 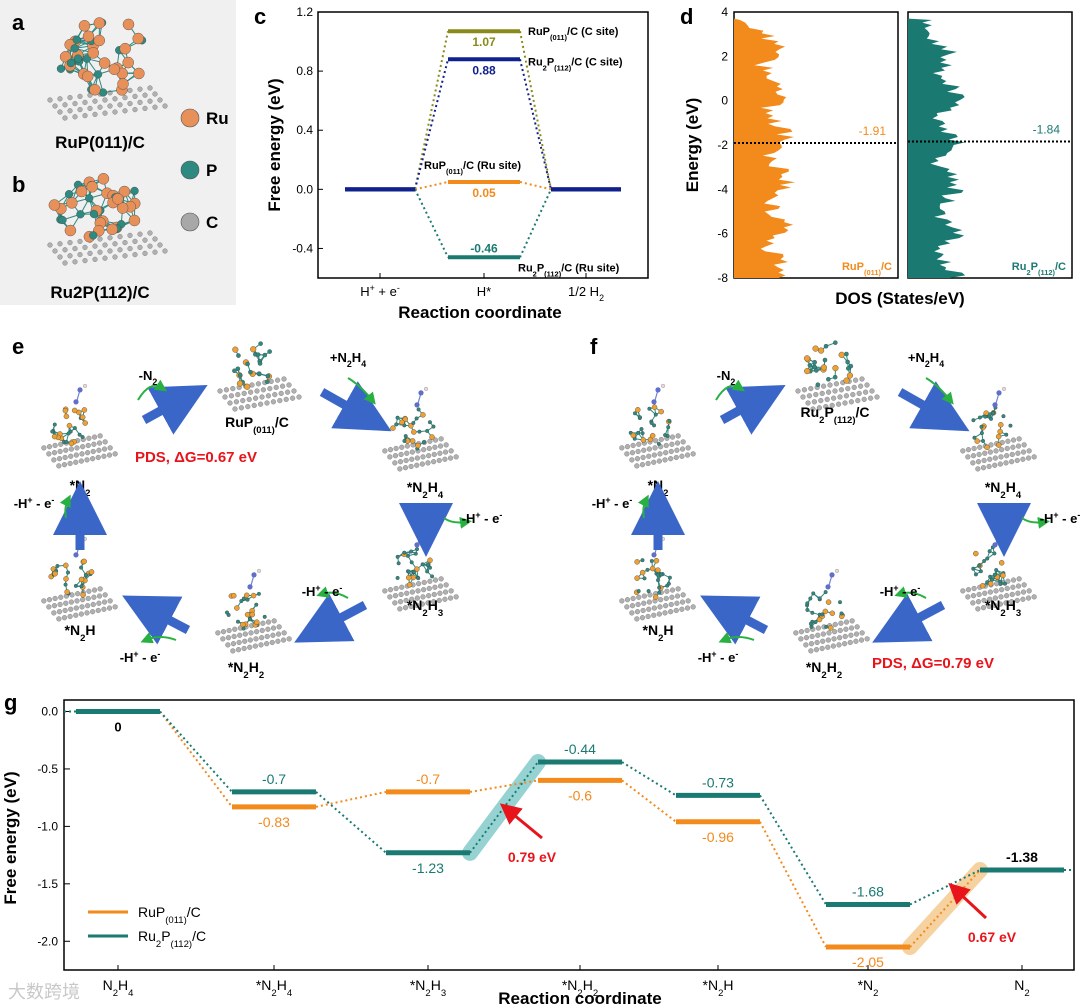 I want to click on y-tick-label: 0.4, so click(x=304, y=130).